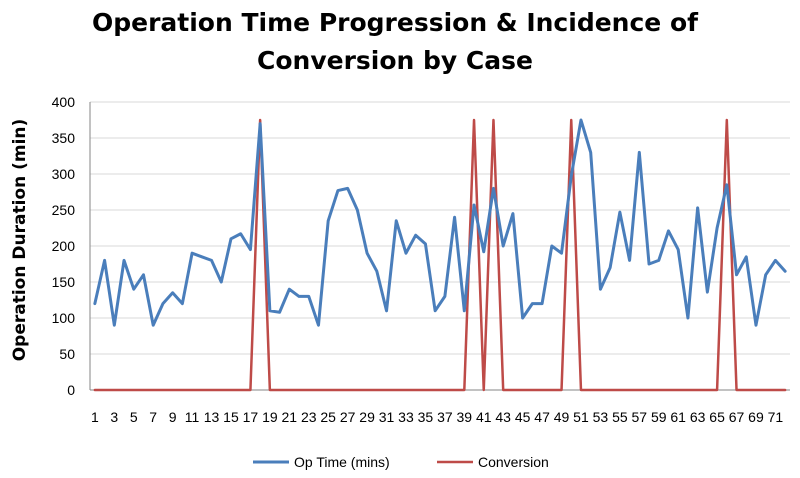 Image resolution: width=800 pixels, height=478 pixels. What do you see at coordinates (192, 417) in the screenshot?
I see `x-tick-label: 11` at bounding box center [192, 417].